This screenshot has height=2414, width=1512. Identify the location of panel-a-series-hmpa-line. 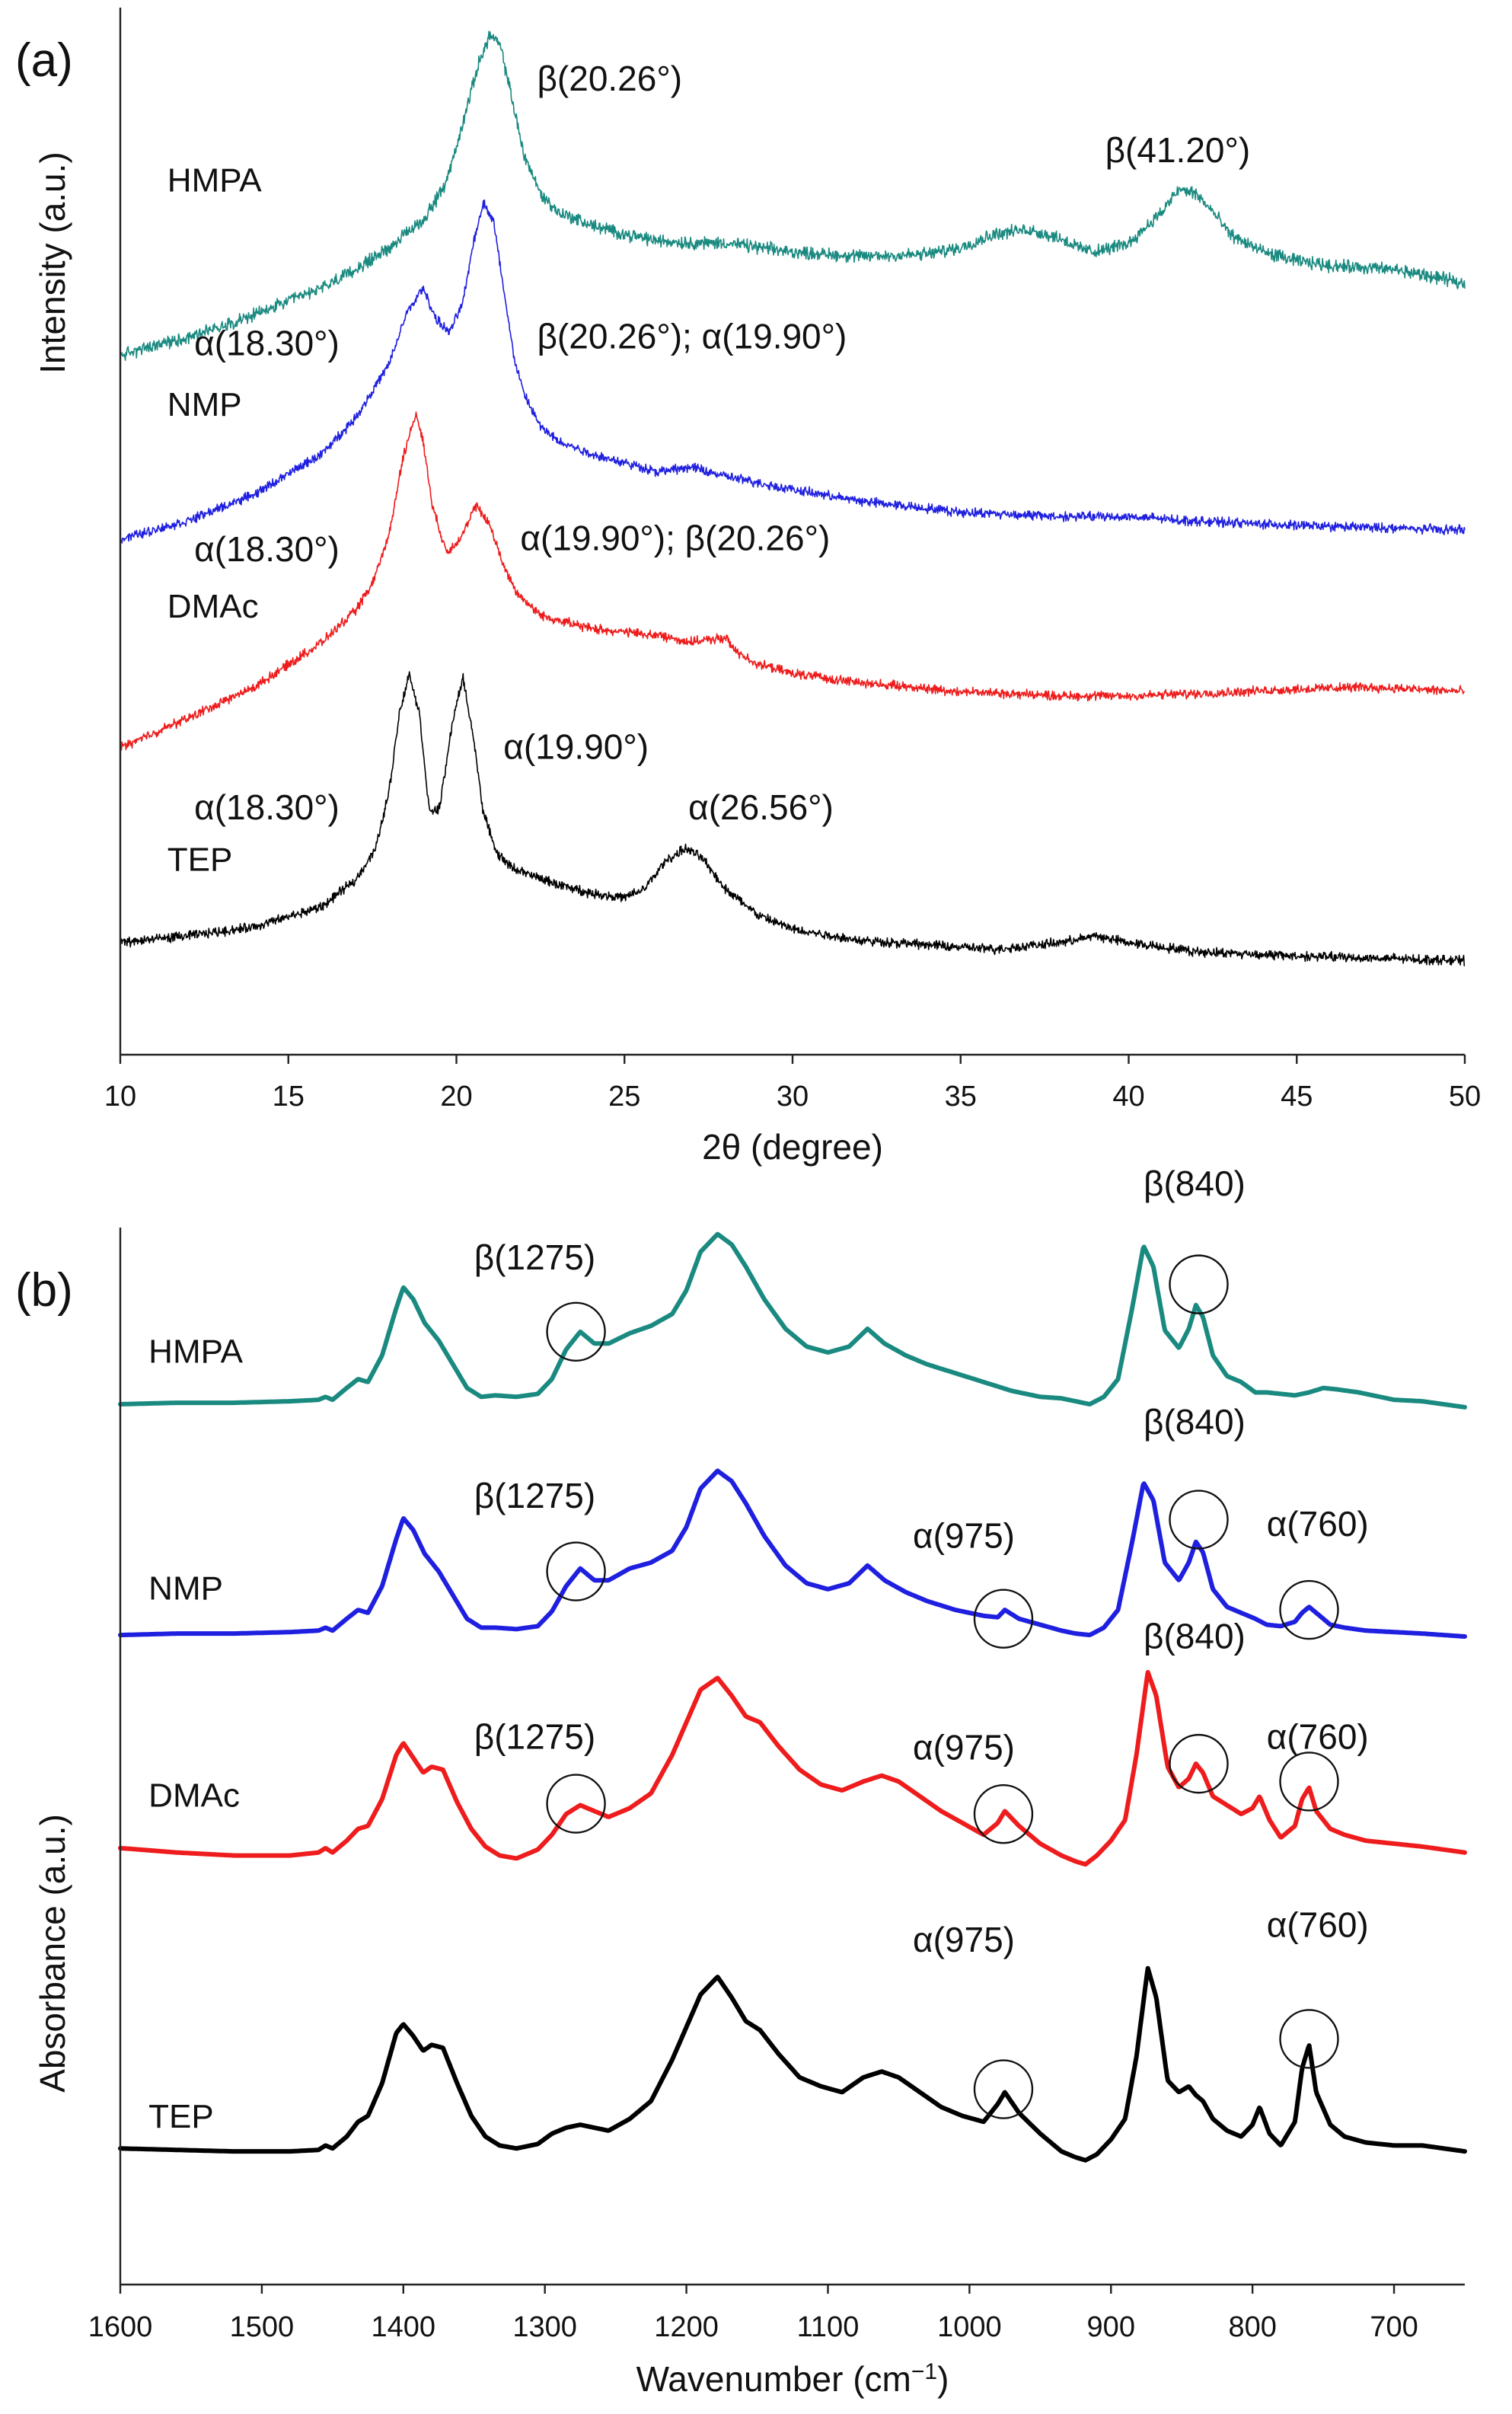
(793, 195).